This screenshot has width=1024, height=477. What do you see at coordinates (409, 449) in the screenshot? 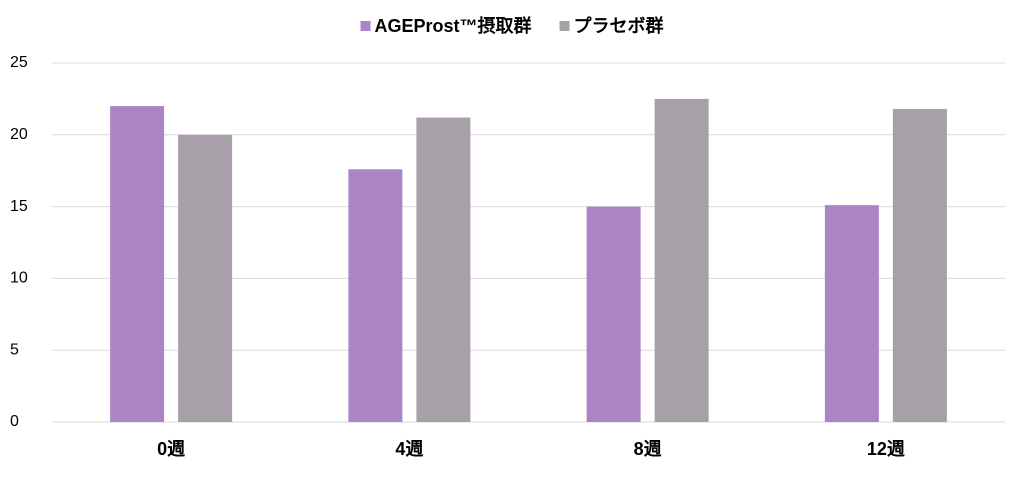
I see `x-tick-label: 4週` at bounding box center [409, 449].